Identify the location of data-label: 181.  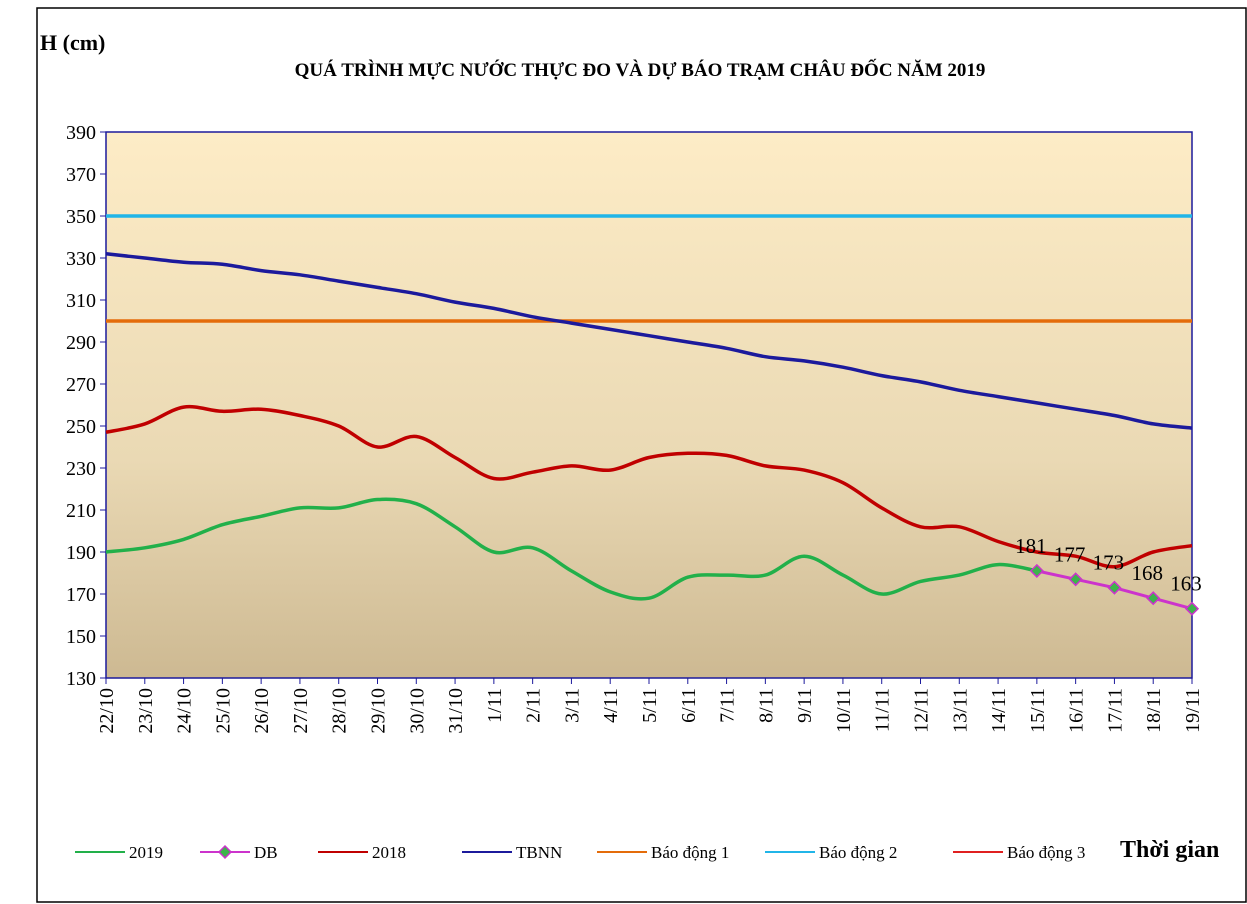
(1031, 546).